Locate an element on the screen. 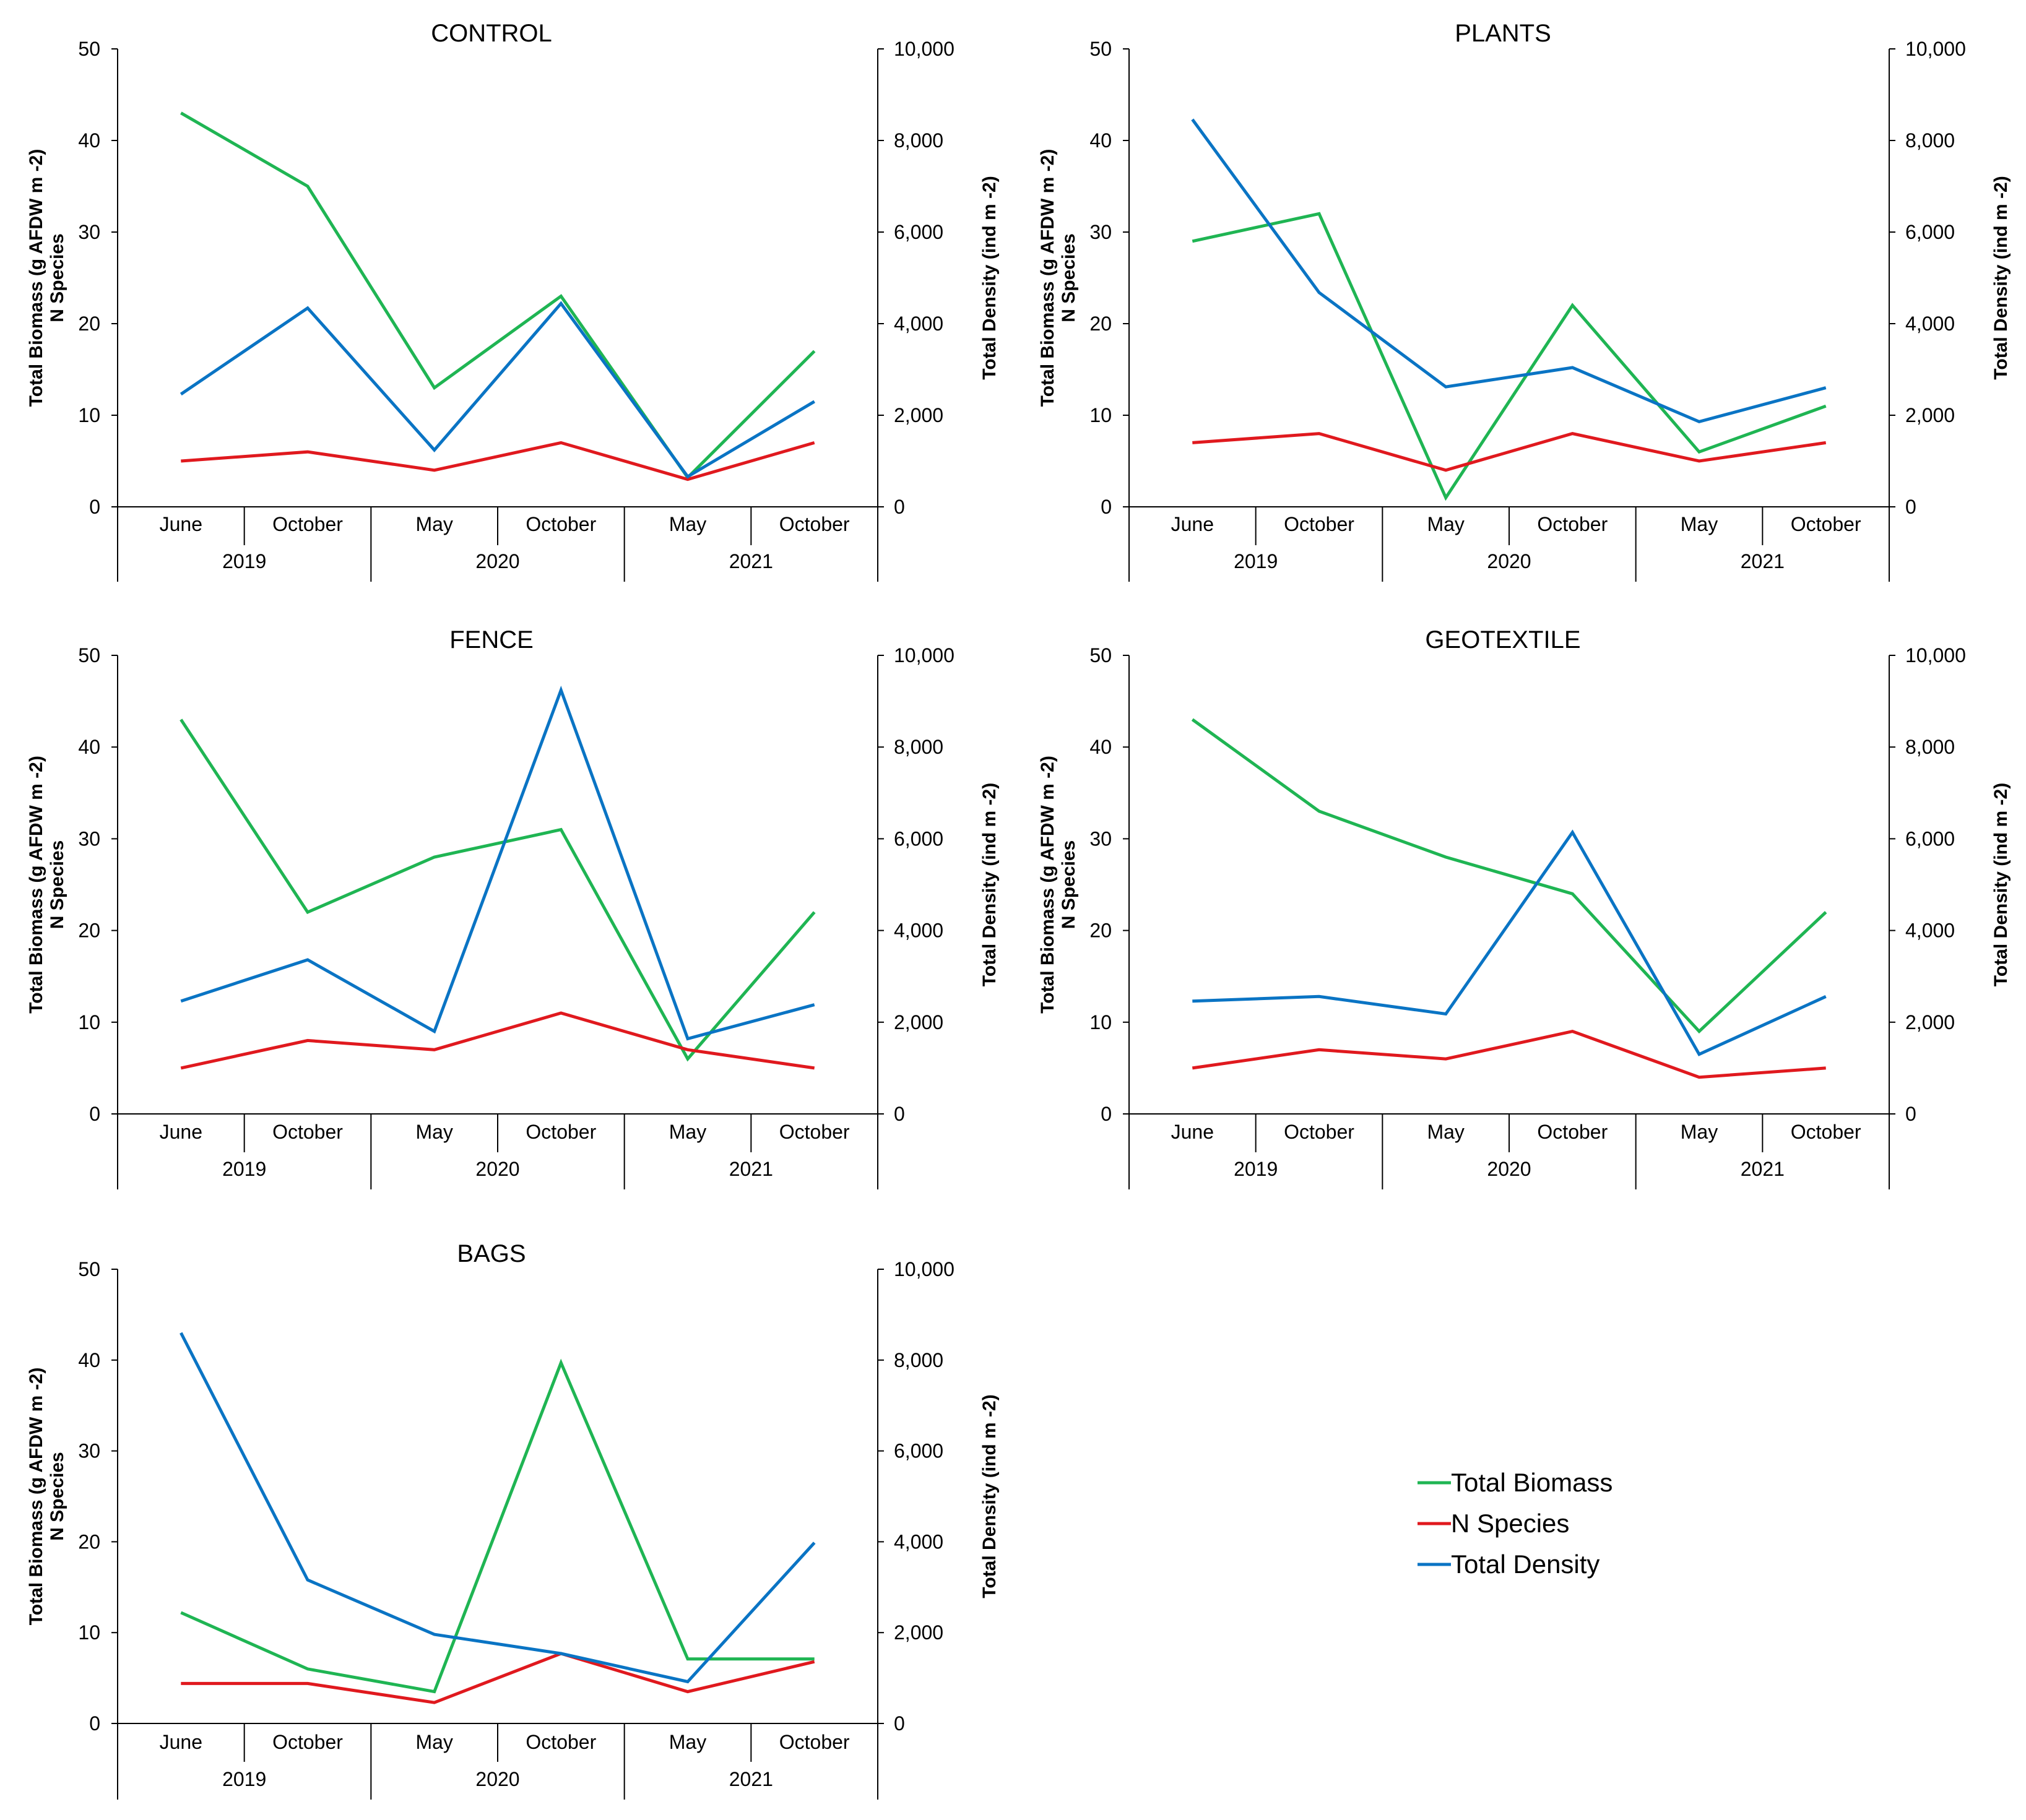 Image resolution: width=2026 pixels, height=1820 pixels. legend: Total Biomass N Species Total Density is located at coordinates (1515, 1523).